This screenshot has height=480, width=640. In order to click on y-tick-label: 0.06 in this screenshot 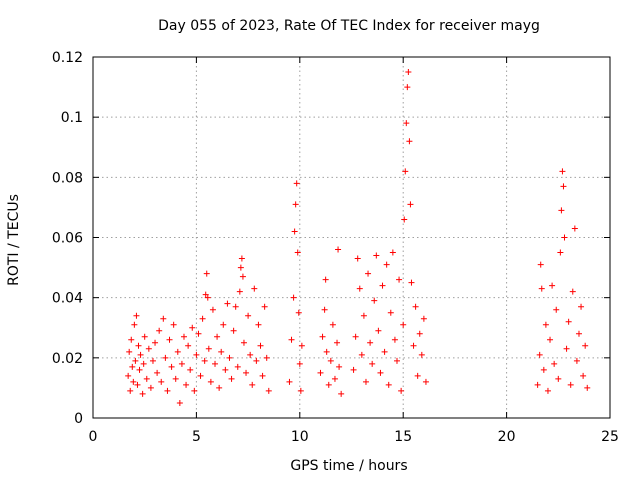, I will do `click(67, 239)`.